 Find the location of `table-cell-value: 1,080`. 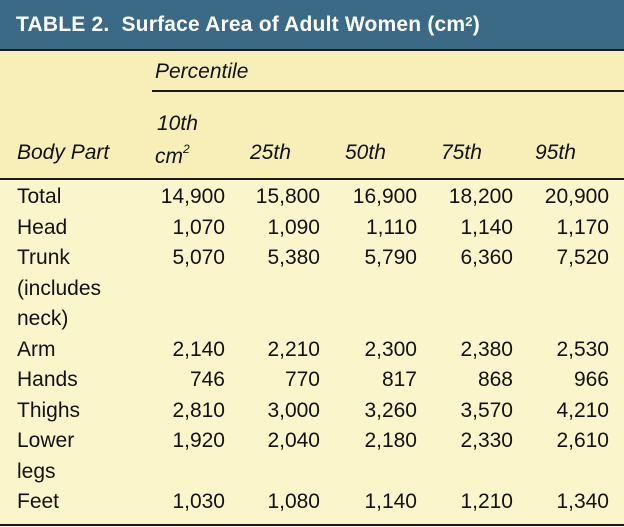

table-cell-value: 1,080 is located at coordinates (293, 501).